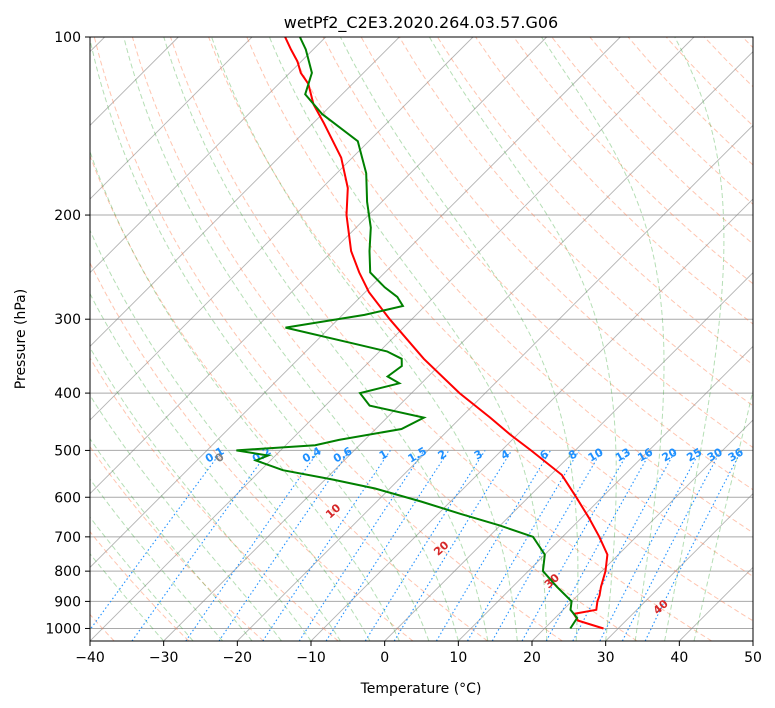  What do you see at coordinates (238, 658) in the screenshot?
I see `x-tick-label: −20` at bounding box center [238, 658].